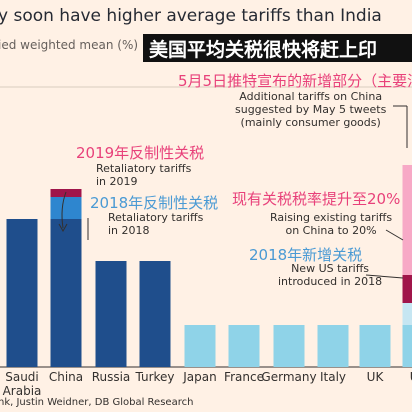 This screenshot has height=412, width=412. I want to click on new2018-label-en: New US tariffs introduced in 2018, so click(330, 275).